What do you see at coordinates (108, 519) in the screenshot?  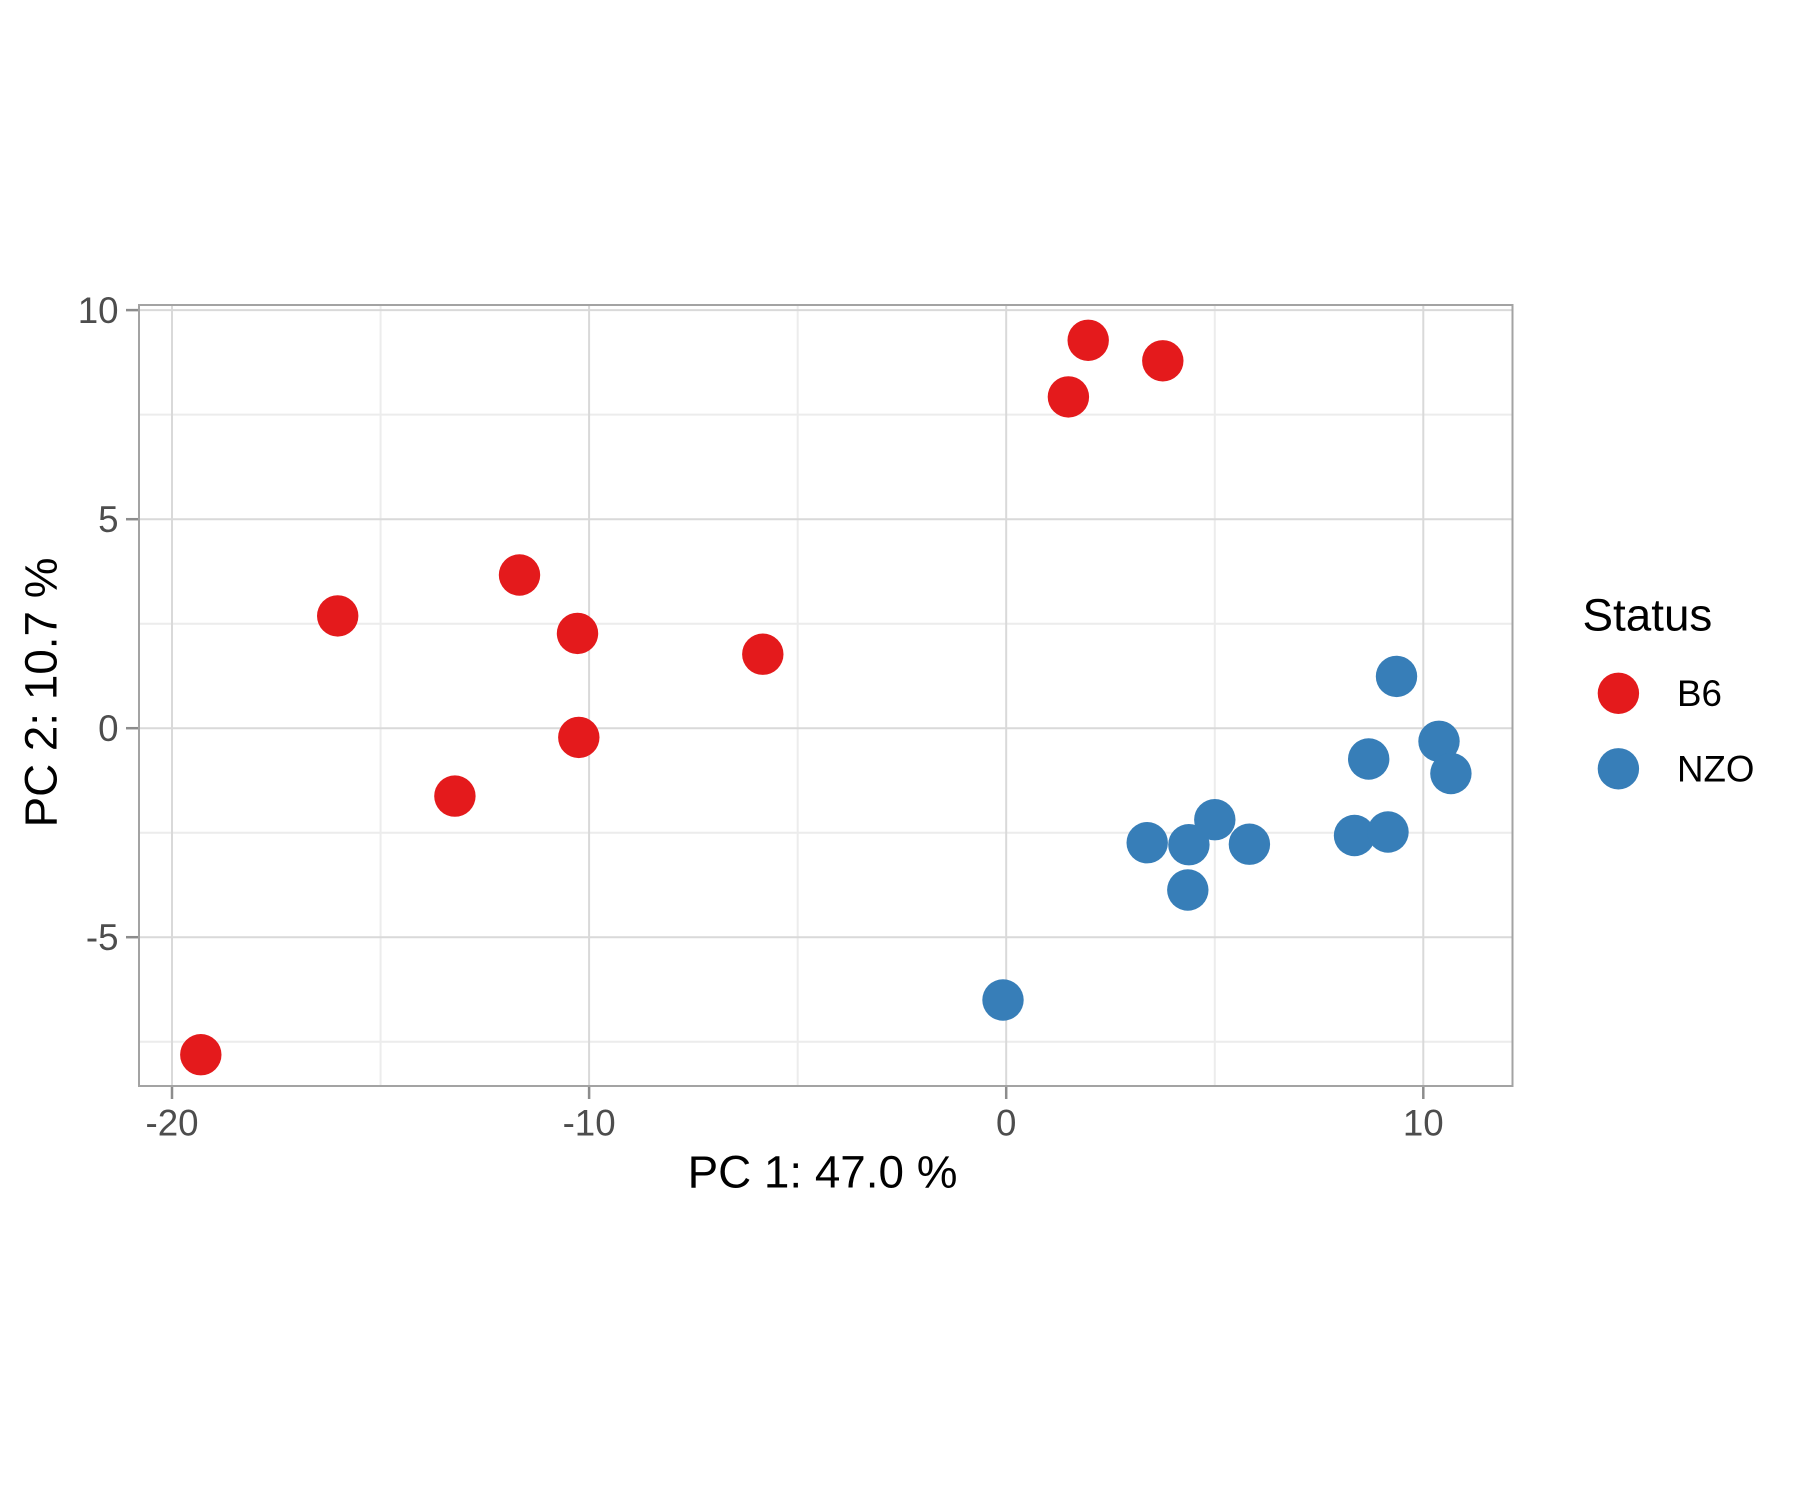 I see `svg-text: 5` at bounding box center [108, 519].